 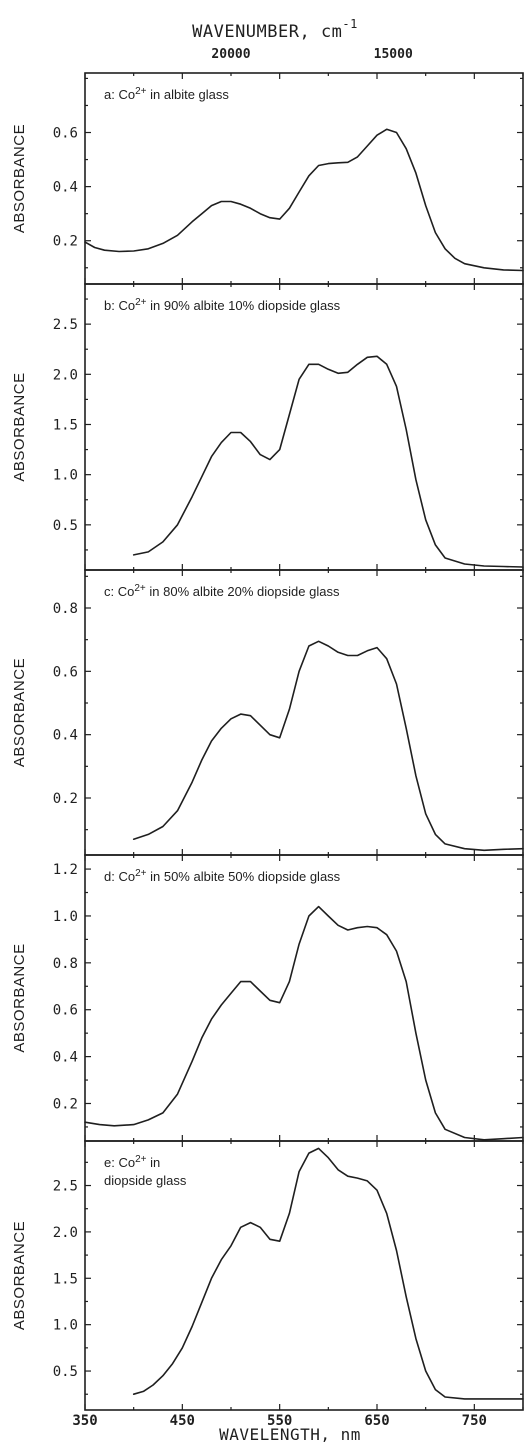 What do you see at coordinates (474, 1421) in the screenshot?
I see `bottom-axis-tick-label: 750` at bounding box center [474, 1421].